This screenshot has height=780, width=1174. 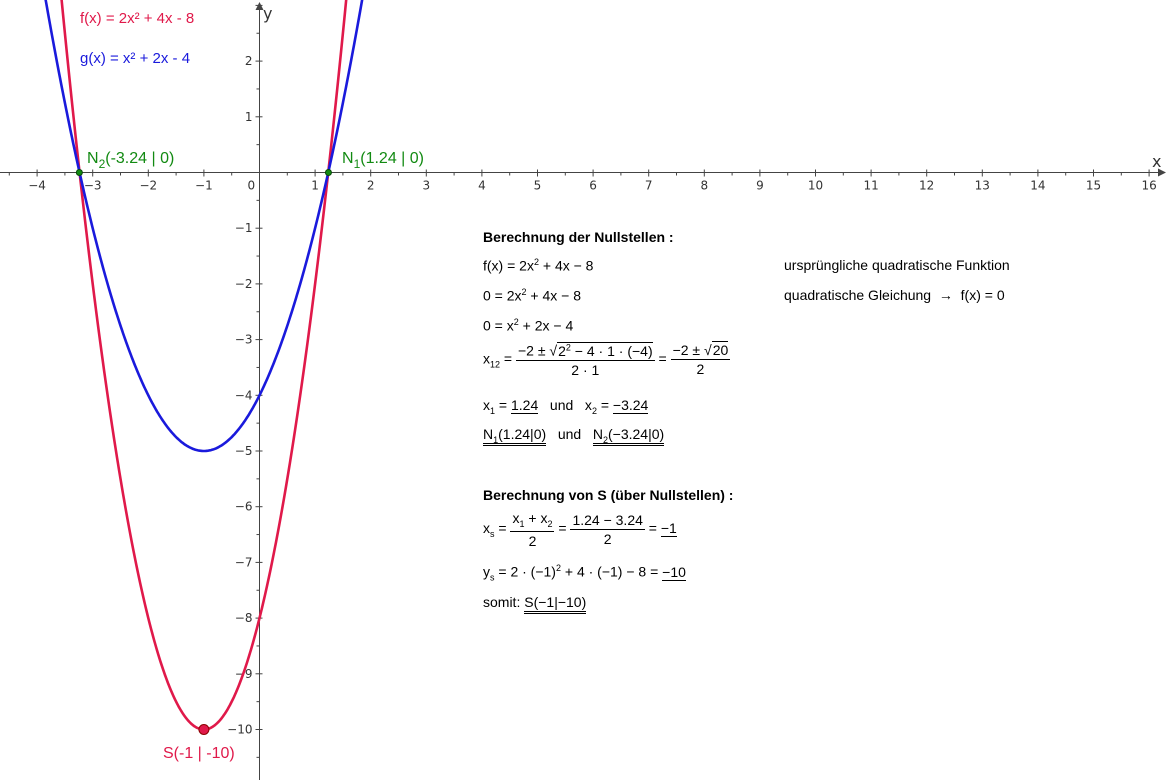 I want to click on x-tick-label: 8, so click(x=704, y=186).